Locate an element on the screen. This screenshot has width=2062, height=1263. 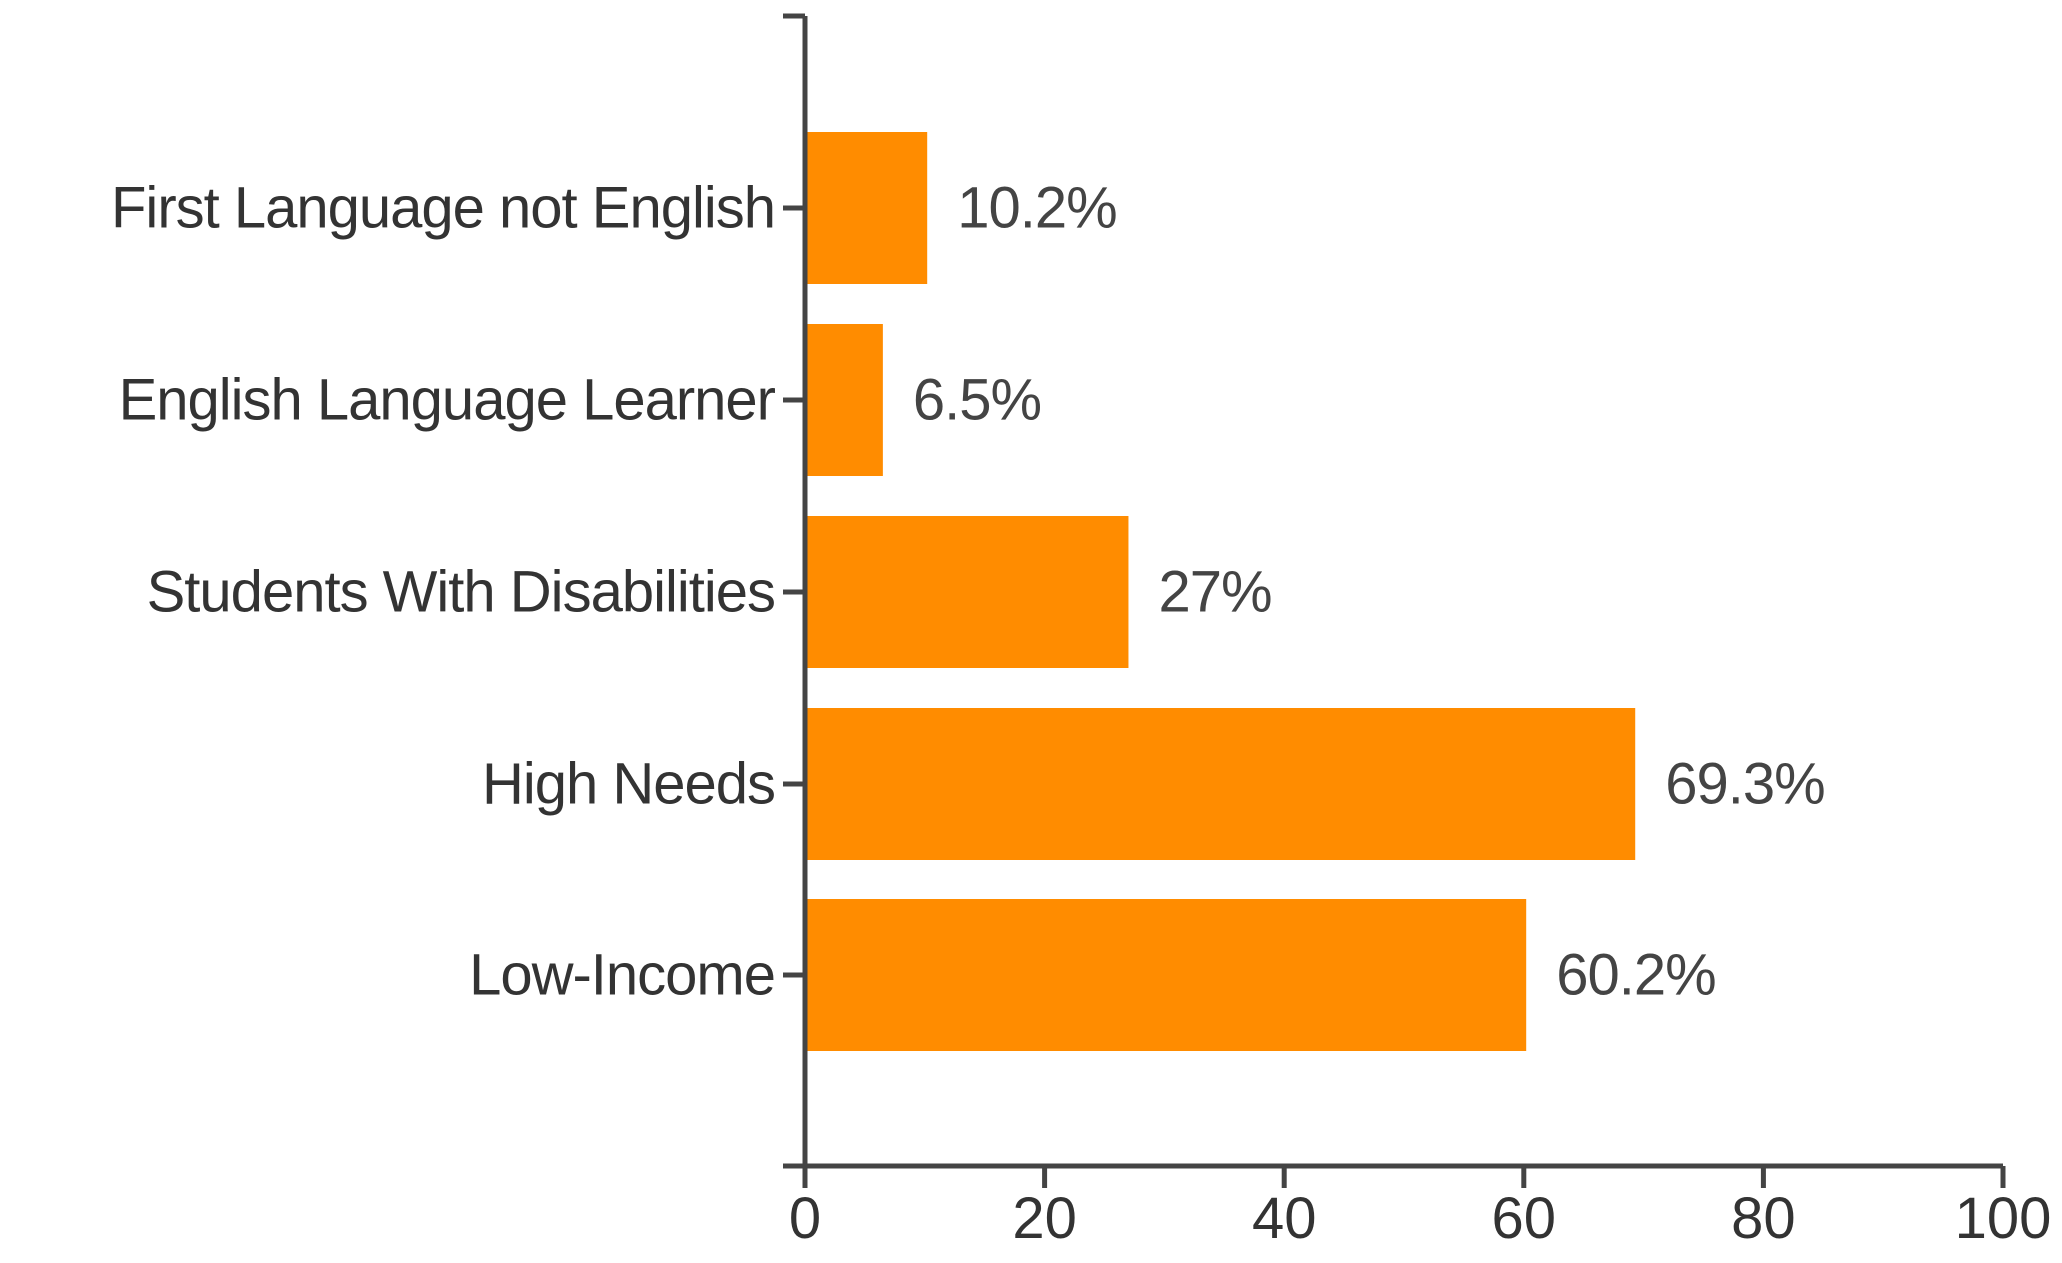
x-tick-label-60: 60 is located at coordinates (1524, 1218).